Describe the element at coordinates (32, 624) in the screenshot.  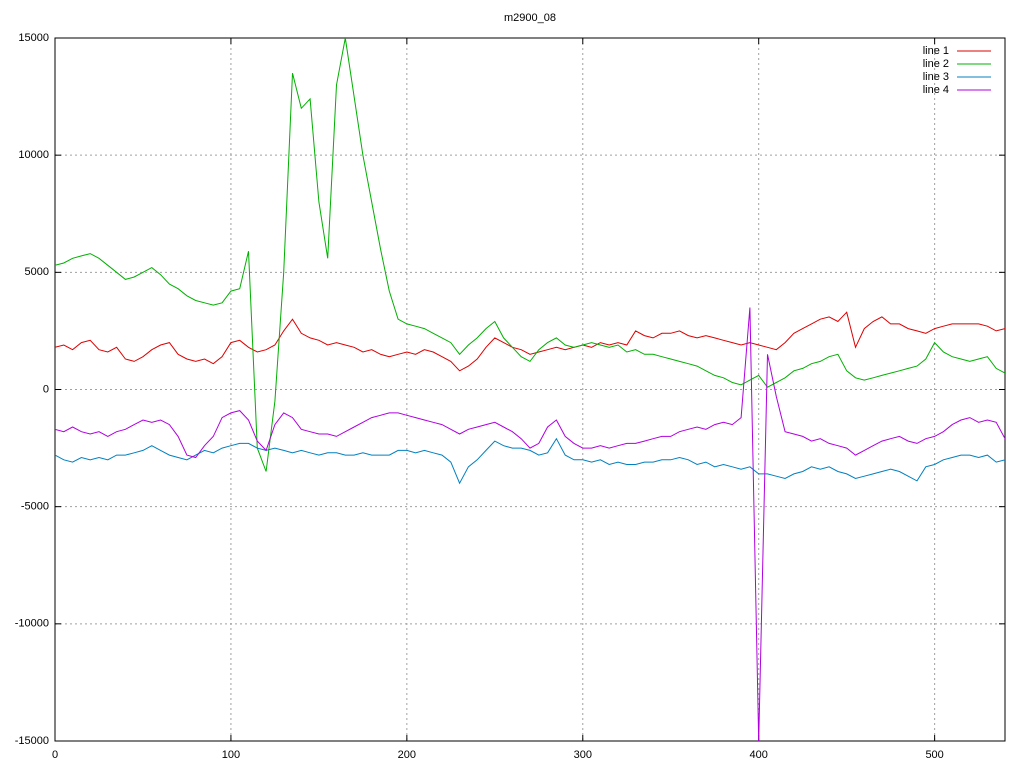
I see `y-tick-label: -10000` at that location.